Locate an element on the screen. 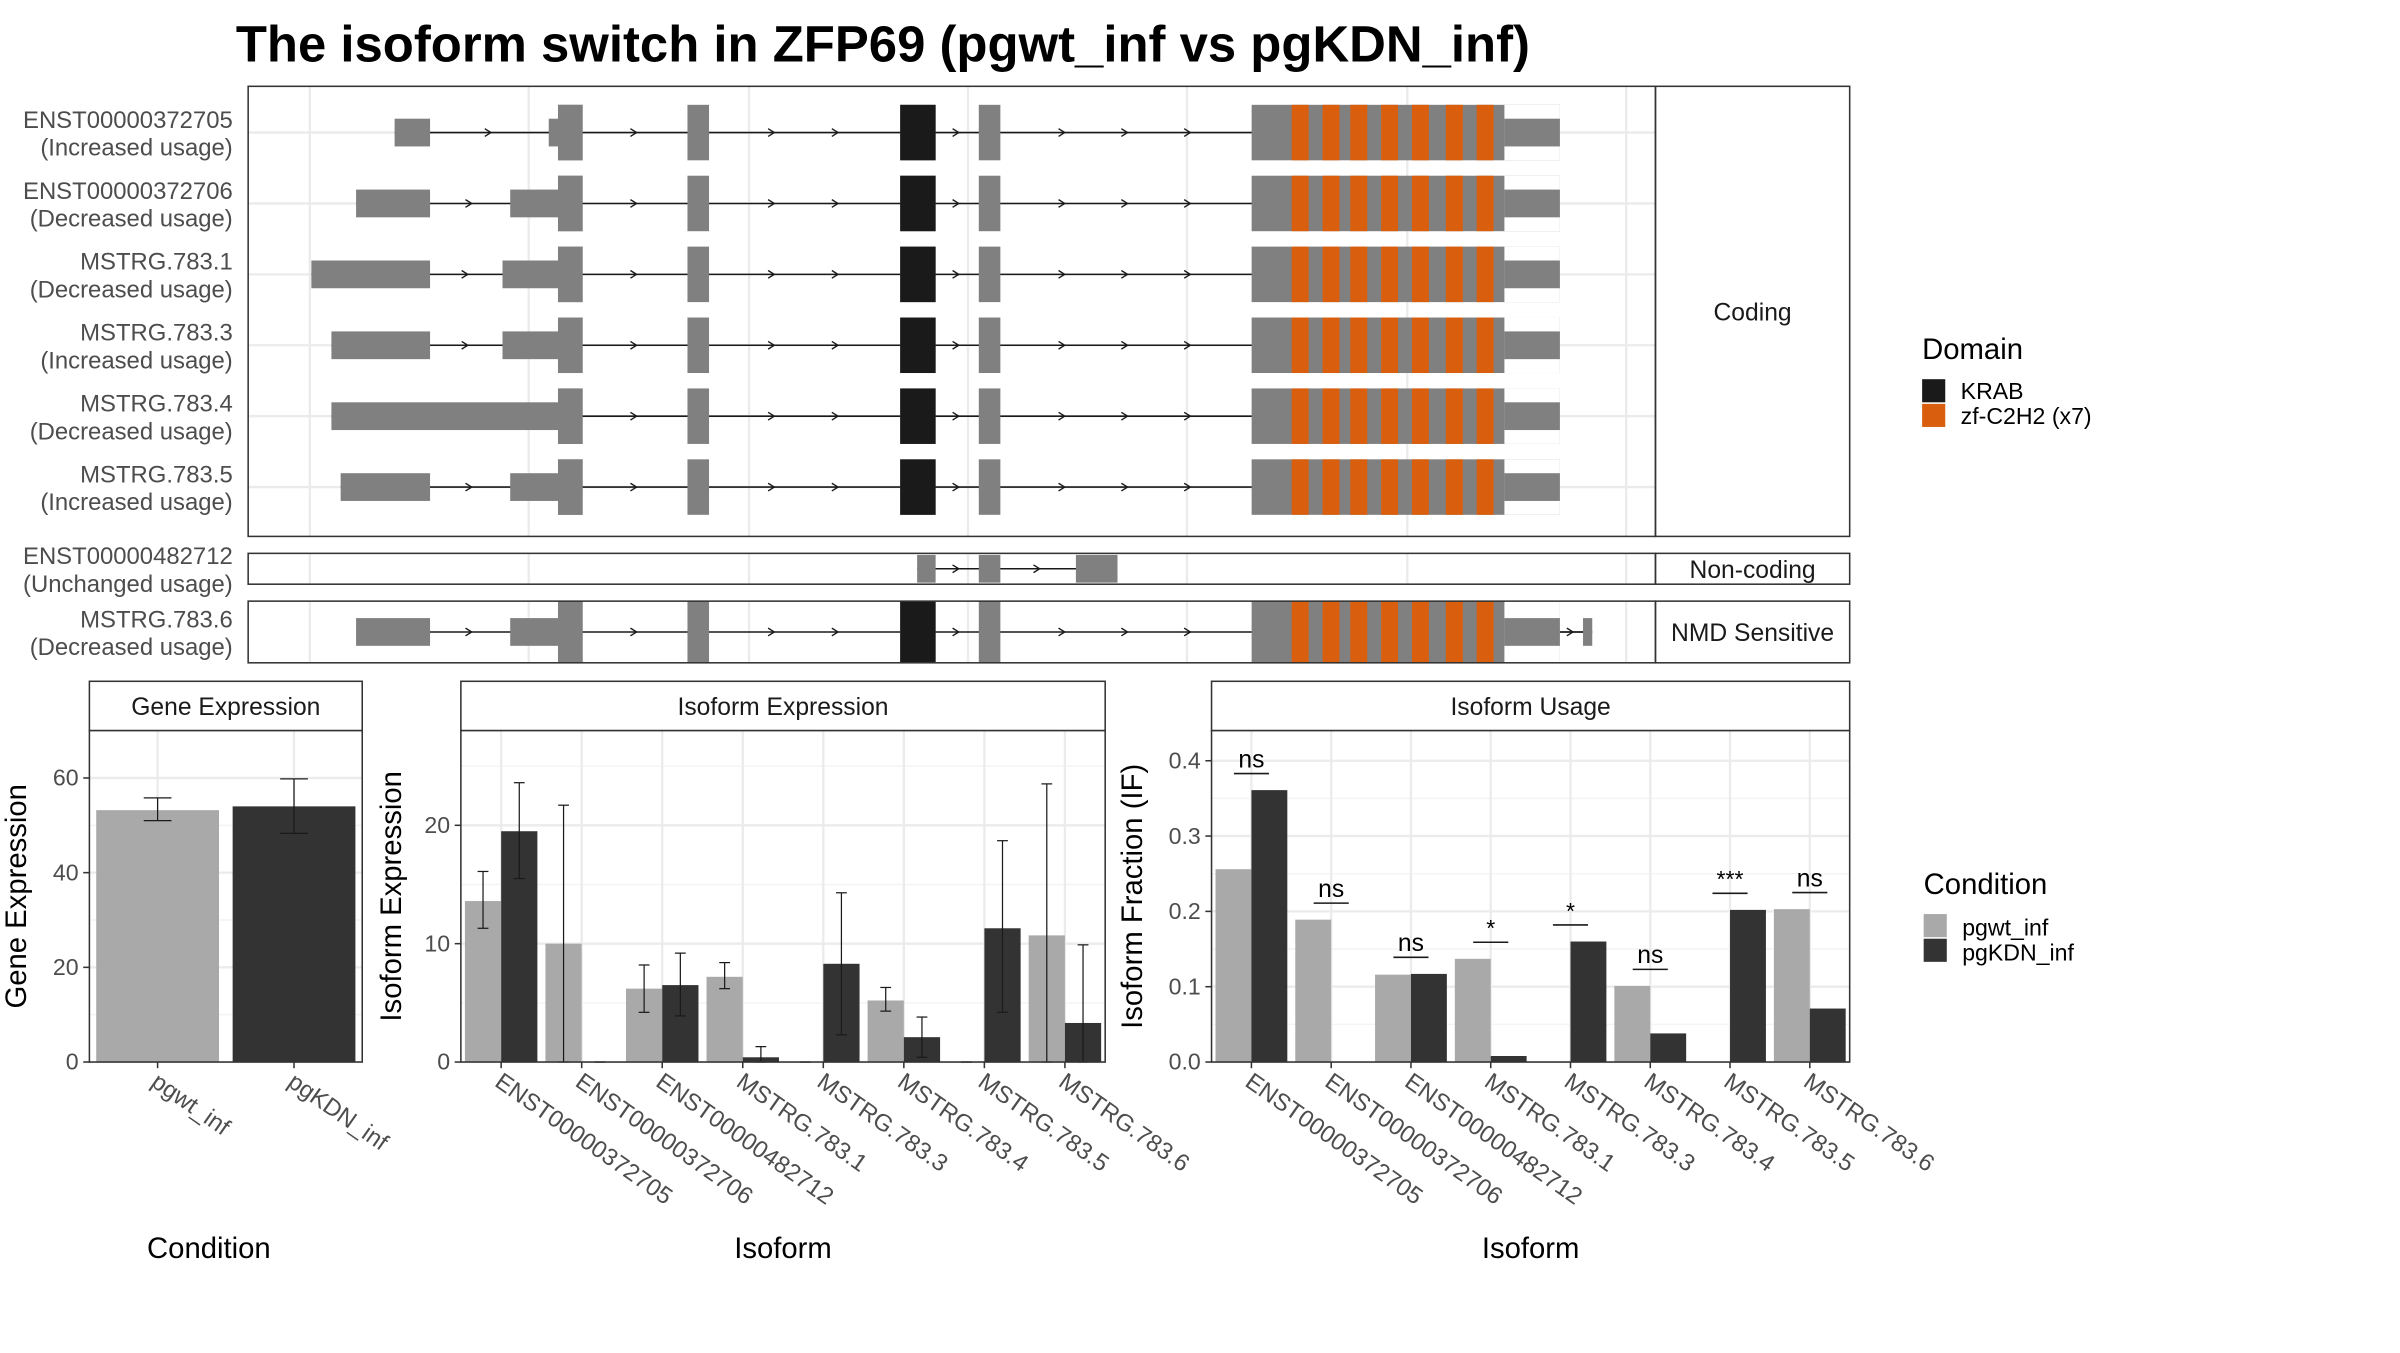 Image resolution: width=2400 pixels, height=1353 pixels. panel-strip-title: Isoform Usage is located at coordinates (1530, 707).